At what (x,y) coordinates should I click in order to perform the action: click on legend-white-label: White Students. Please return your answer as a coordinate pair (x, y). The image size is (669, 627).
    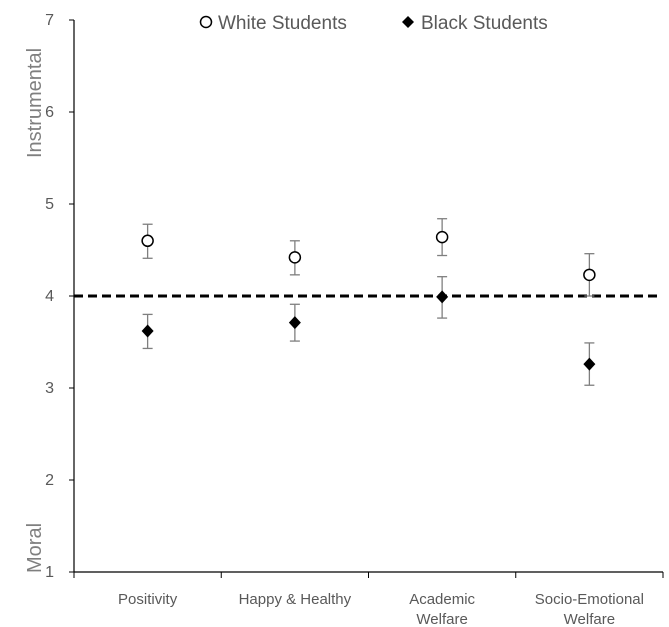
    Looking at the image, I should click on (282, 23).